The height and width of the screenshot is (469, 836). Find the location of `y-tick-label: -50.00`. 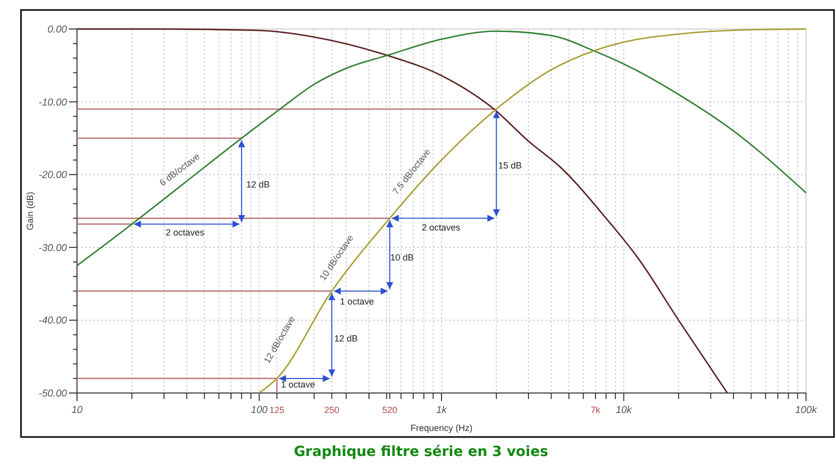

y-tick-label: -50.00 is located at coordinates (53, 394).